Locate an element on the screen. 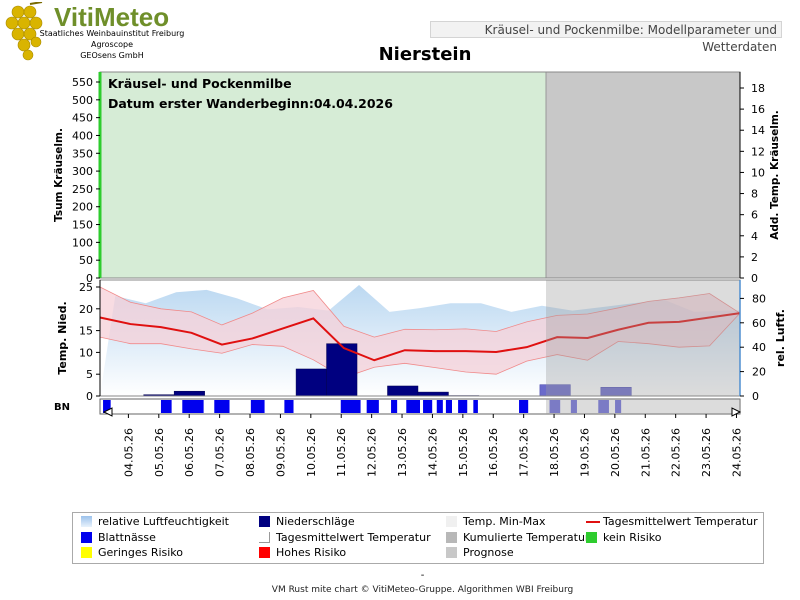  bottom-left-tick-label: 25 is located at coordinates (86, 287).